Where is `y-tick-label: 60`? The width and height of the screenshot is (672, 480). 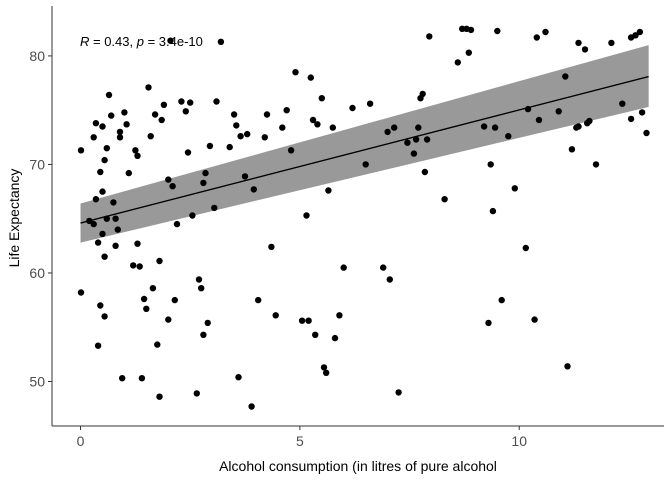 y-tick-label: 60 is located at coordinates (37, 273).